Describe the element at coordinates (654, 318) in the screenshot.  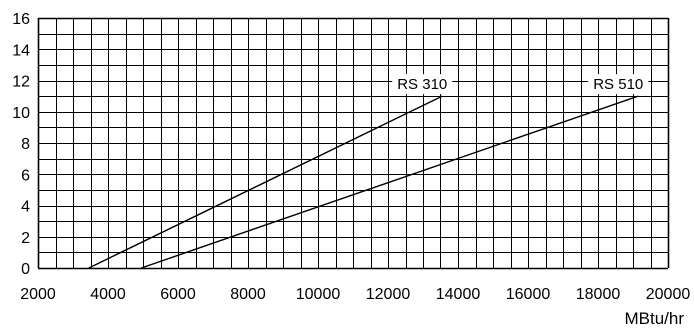
I see `x-axis-unit-label: MBtu/hr` at that location.